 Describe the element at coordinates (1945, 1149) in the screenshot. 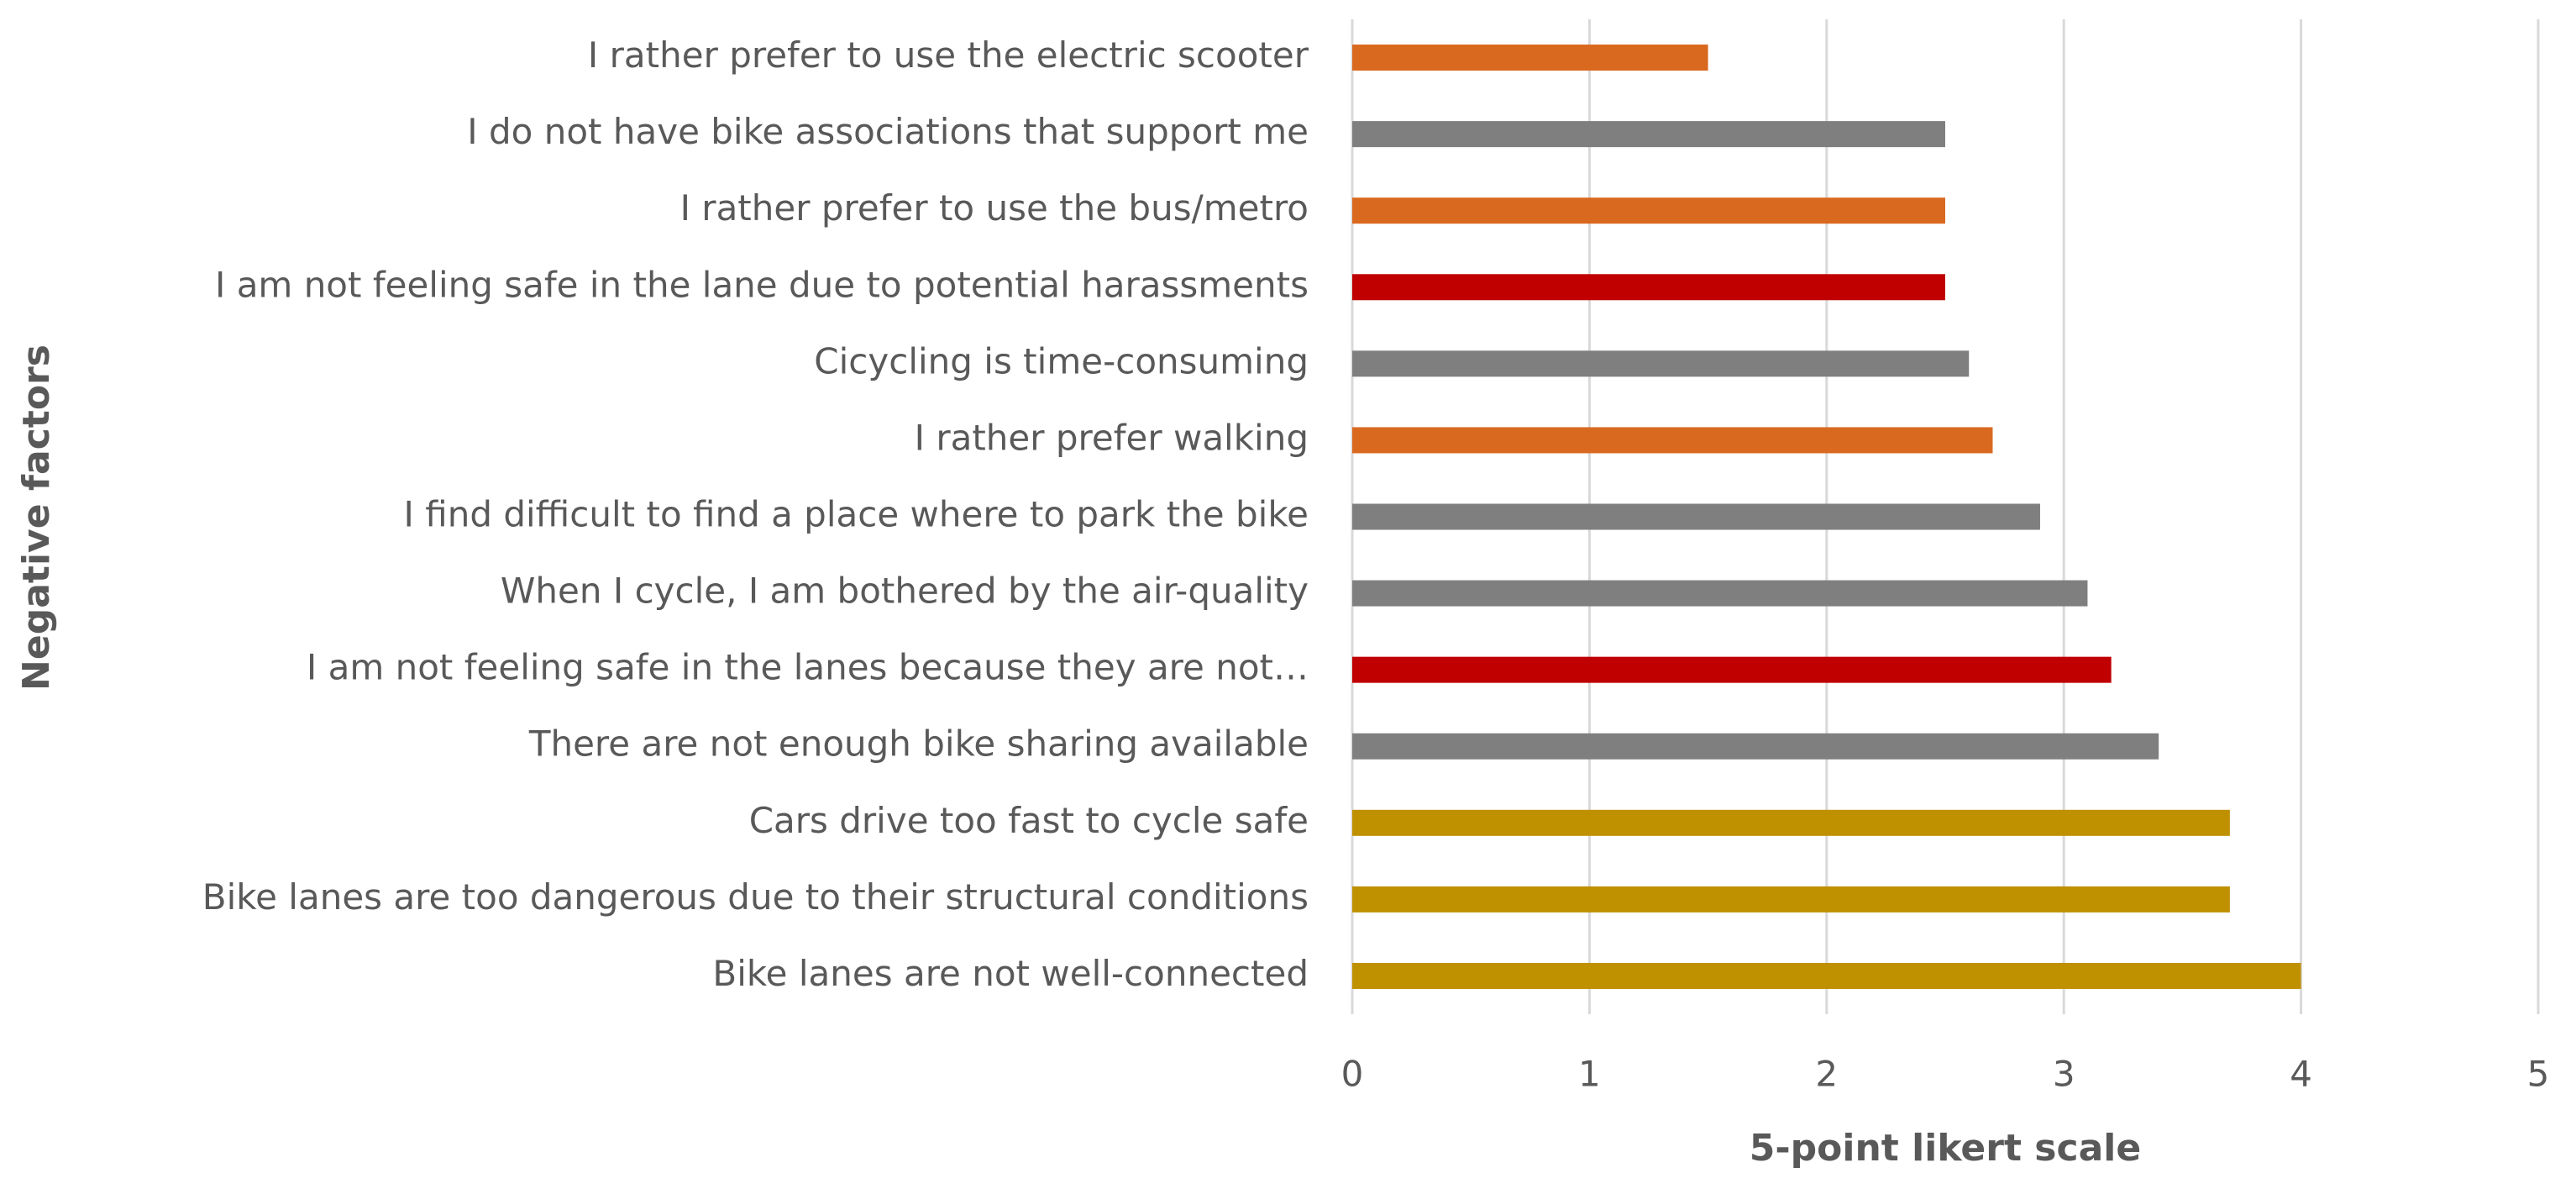

I see `x-axis-title: 5-point likert scale` at that location.